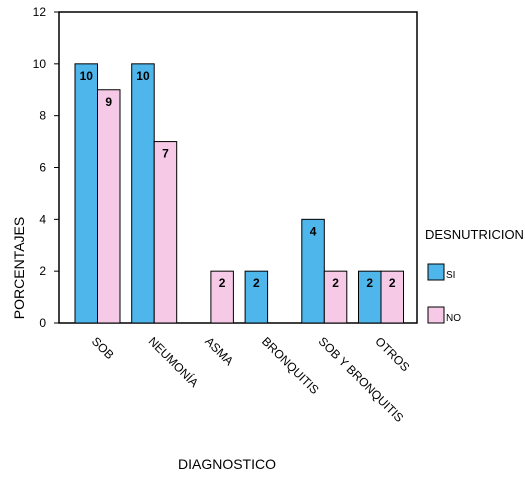 The image size is (525, 477). I want to click on data-label: 9, so click(108, 102).